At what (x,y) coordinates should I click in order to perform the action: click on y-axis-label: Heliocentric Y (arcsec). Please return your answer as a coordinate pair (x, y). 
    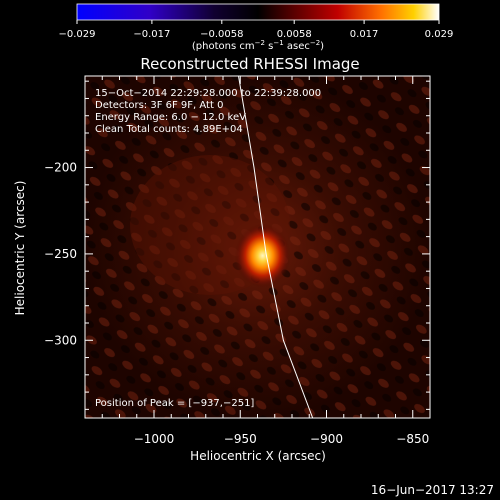
    Looking at the image, I should click on (20, 248).